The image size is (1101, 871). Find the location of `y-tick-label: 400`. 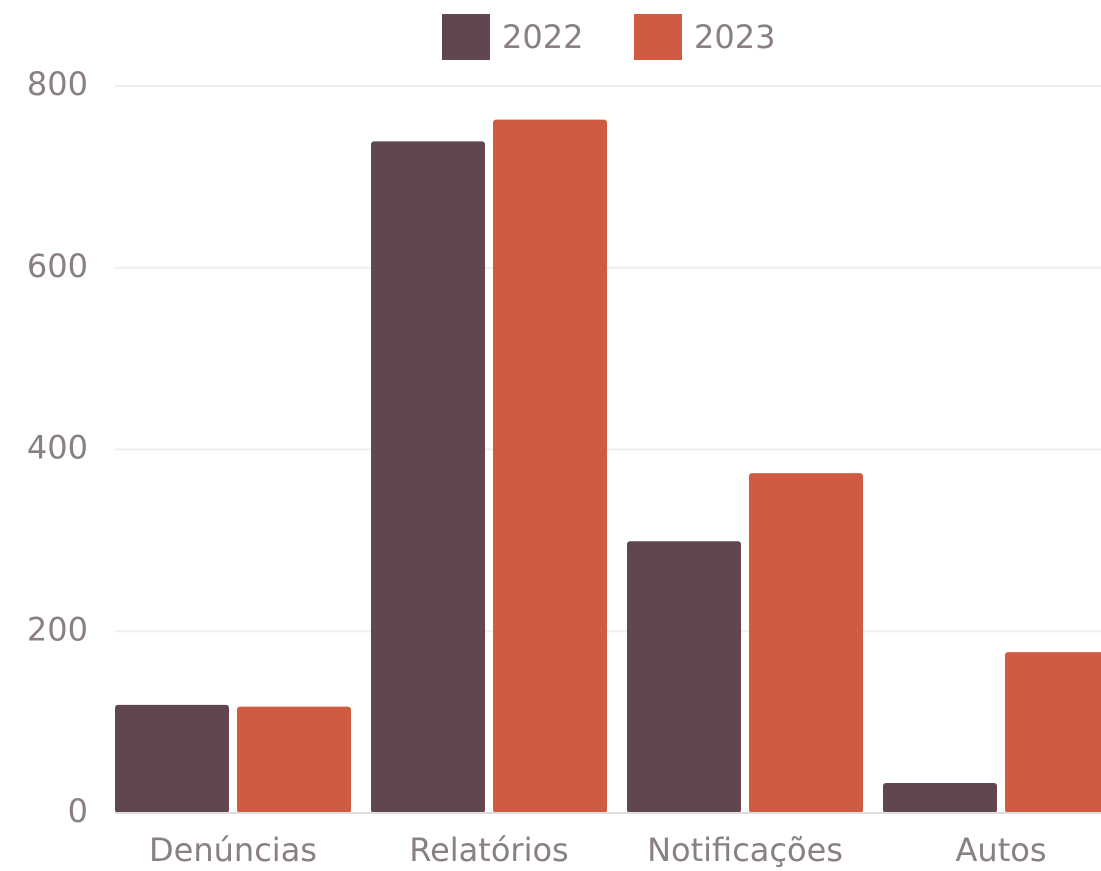

y-tick-label: 400 is located at coordinates (57, 448).